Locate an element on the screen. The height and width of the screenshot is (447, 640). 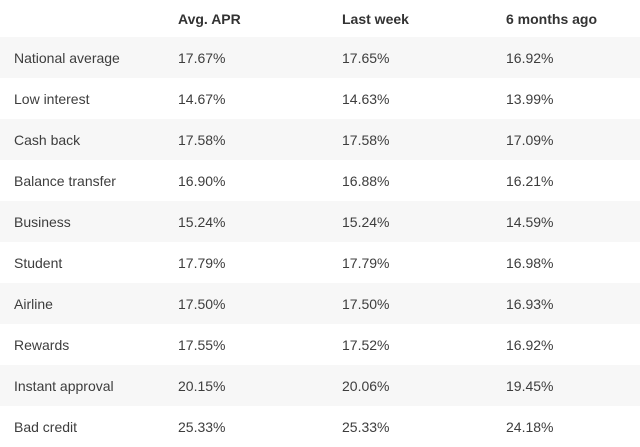
six-months-ago-cell: 16.21% is located at coordinates (566, 180).